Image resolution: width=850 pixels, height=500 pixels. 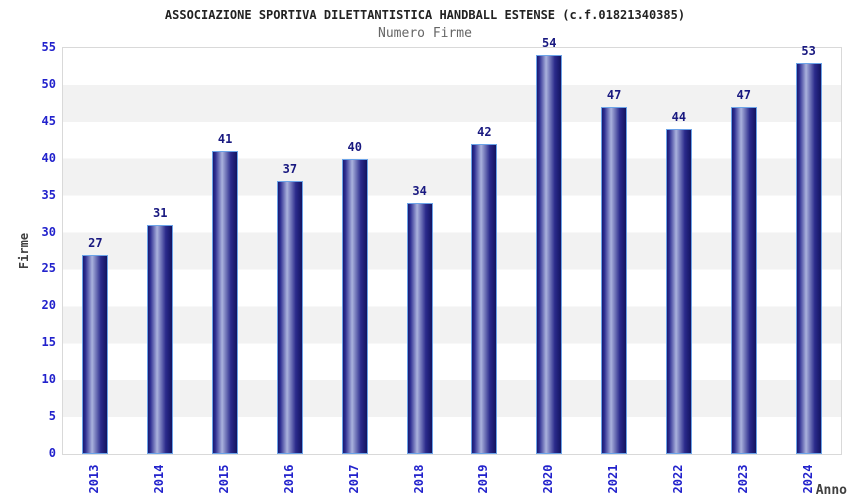 I want to click on bar-value-label-2020: 54, so click(x=549, y=43).